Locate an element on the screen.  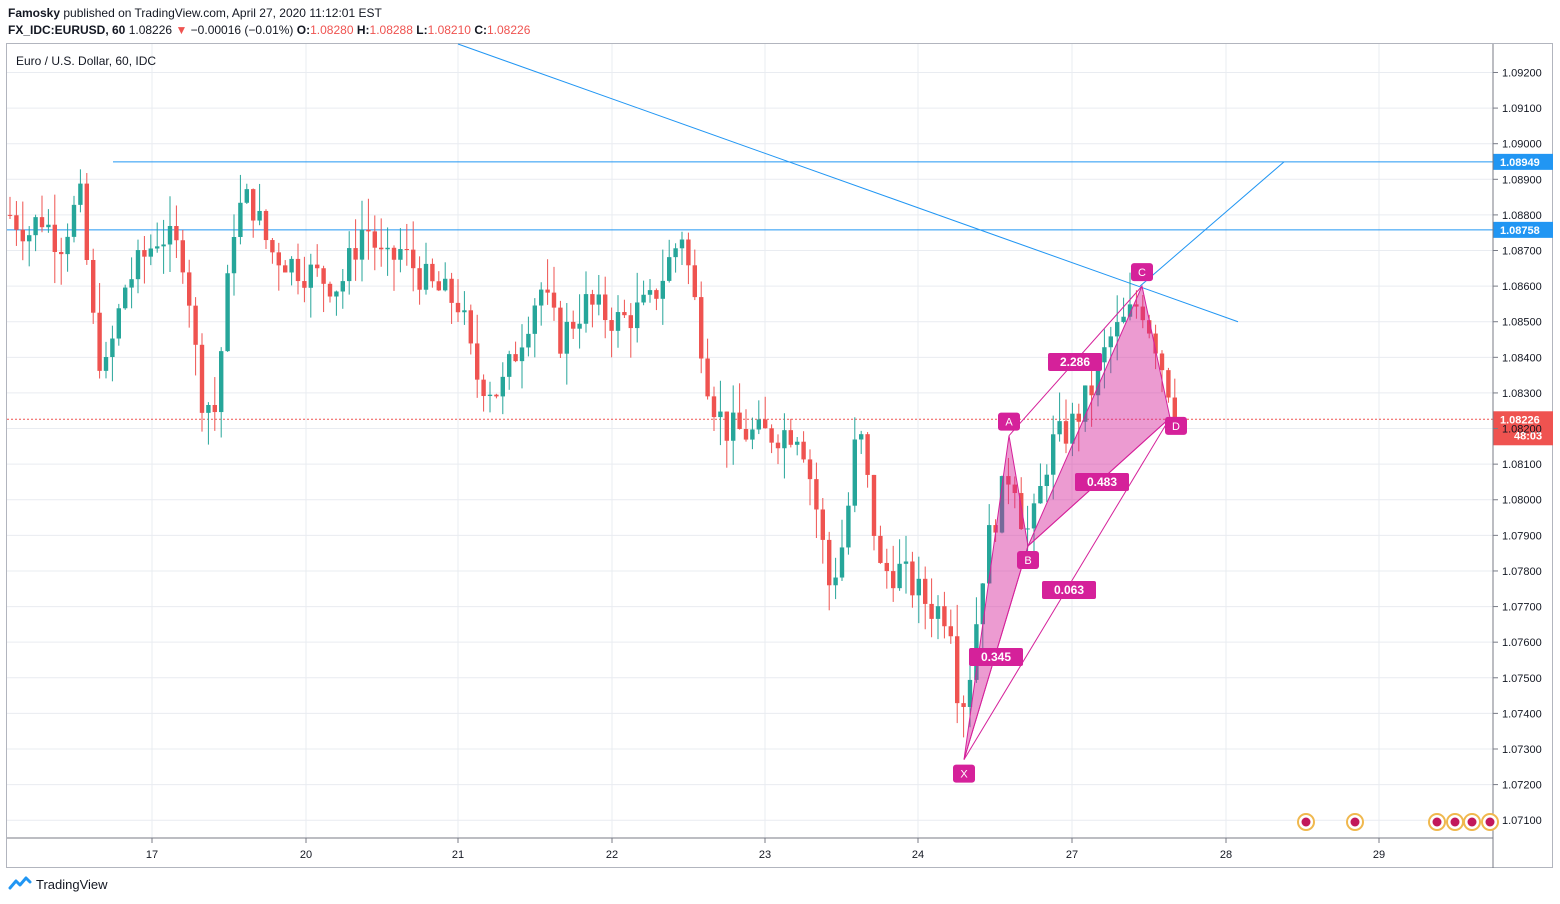
price-tick-label: 1.08600 is located at coordinates (1522, 287).